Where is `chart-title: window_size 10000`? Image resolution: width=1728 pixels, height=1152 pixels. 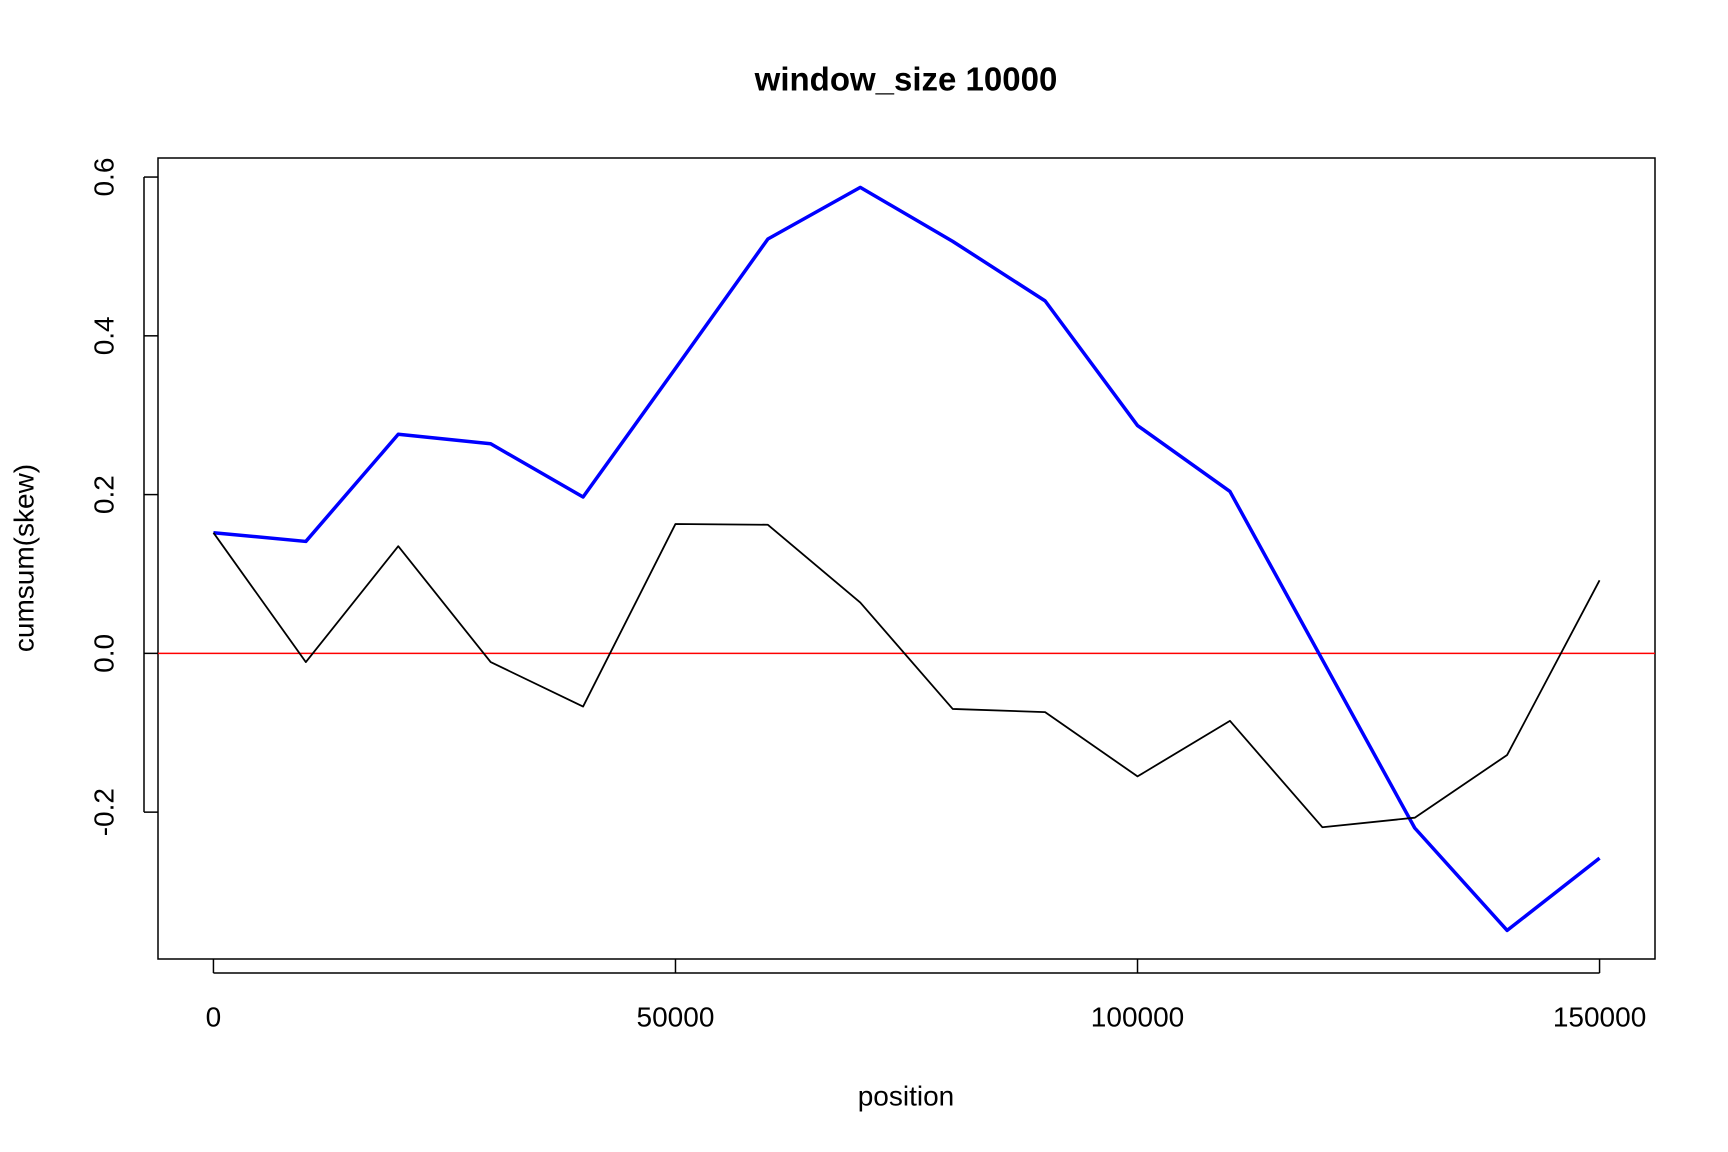 chart-title: window_size 10000 is located at coordinates (906, 79).